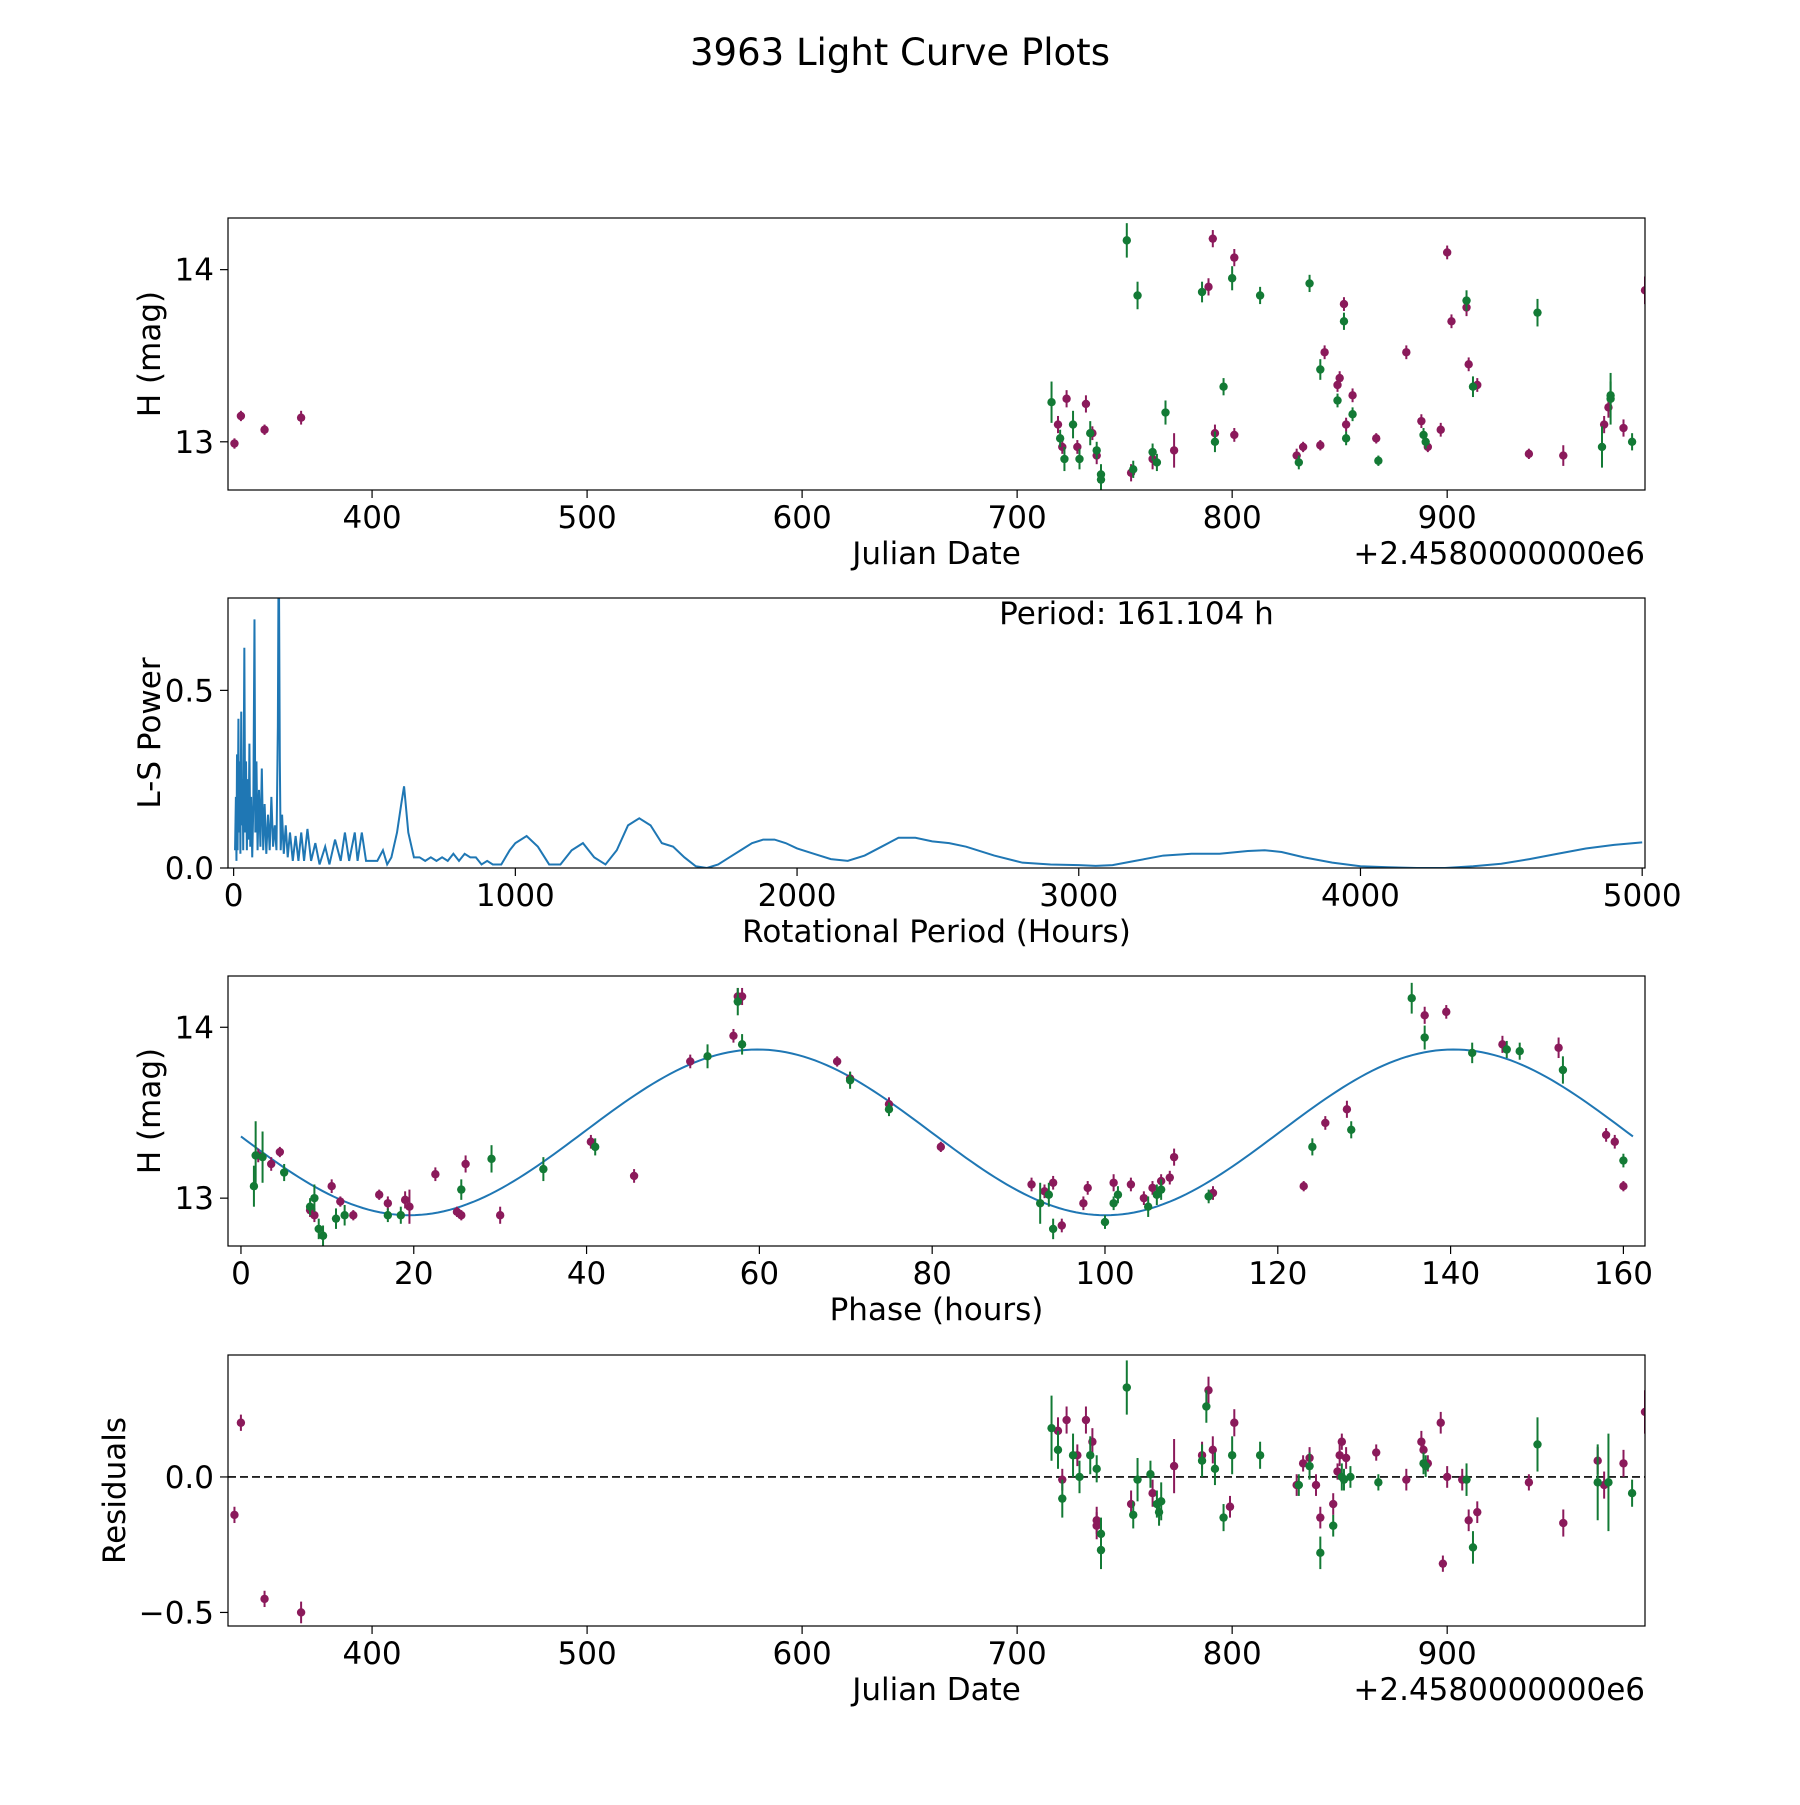 The width and height of the screenshot is (1800, 1805). What do you see at coordinates (201, 1113) in the screenshot?
I see `phased-y-ticks: 13 14` at bounding box center [201, 1113].